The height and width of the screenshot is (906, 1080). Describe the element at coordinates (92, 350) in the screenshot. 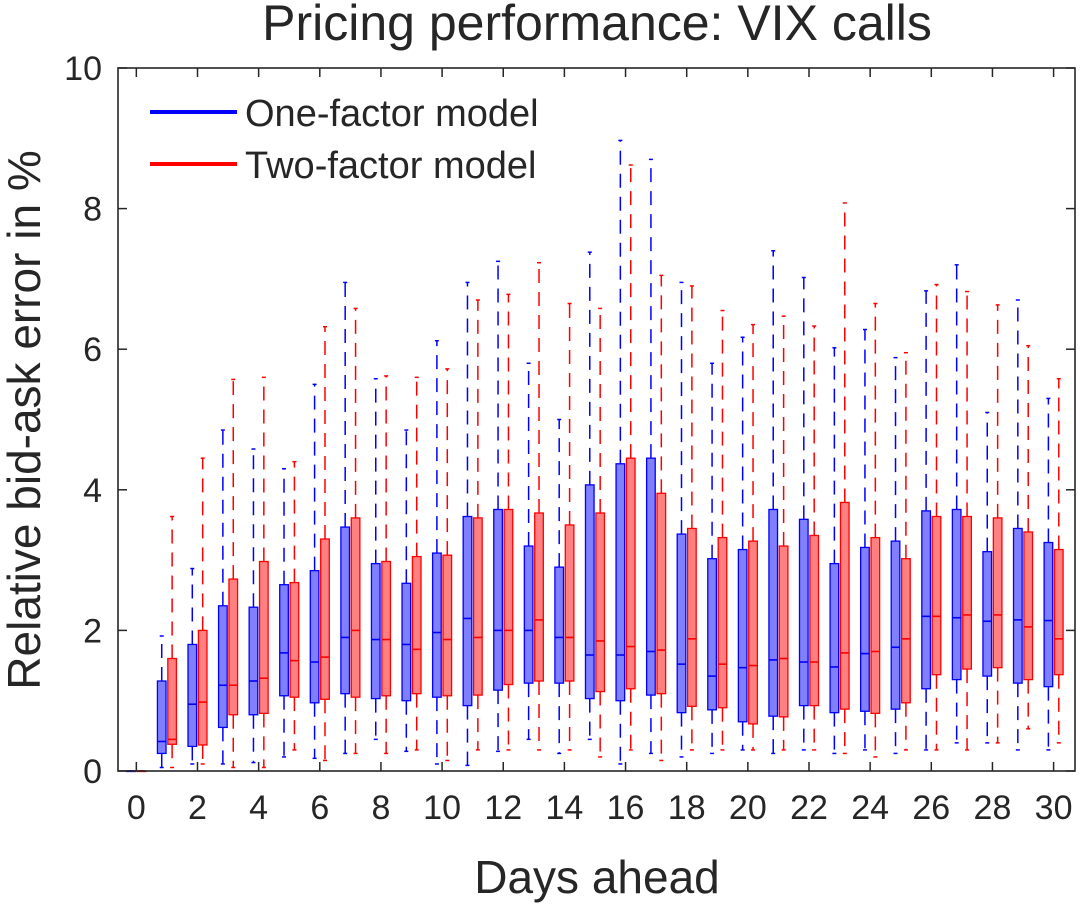

I see `y-tick-label: 6` at that location.